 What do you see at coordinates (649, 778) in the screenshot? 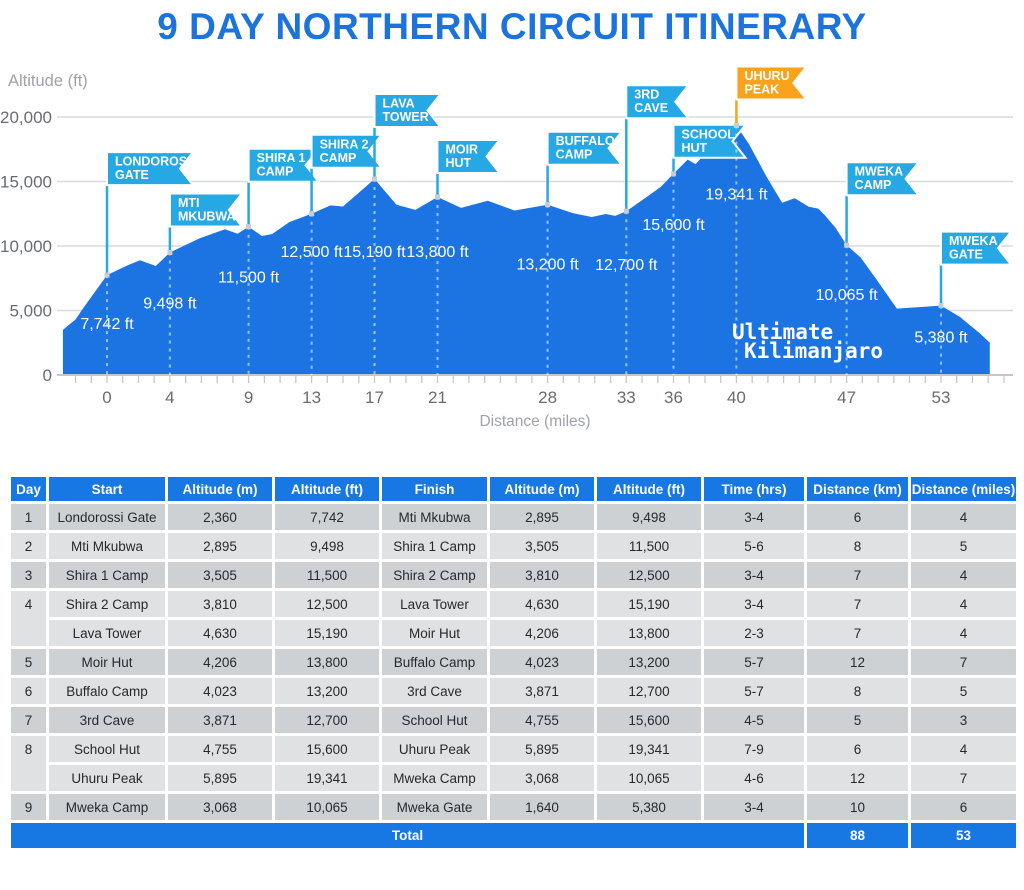
I see `table-cell: 10,065` at bounding box center [649, 778].